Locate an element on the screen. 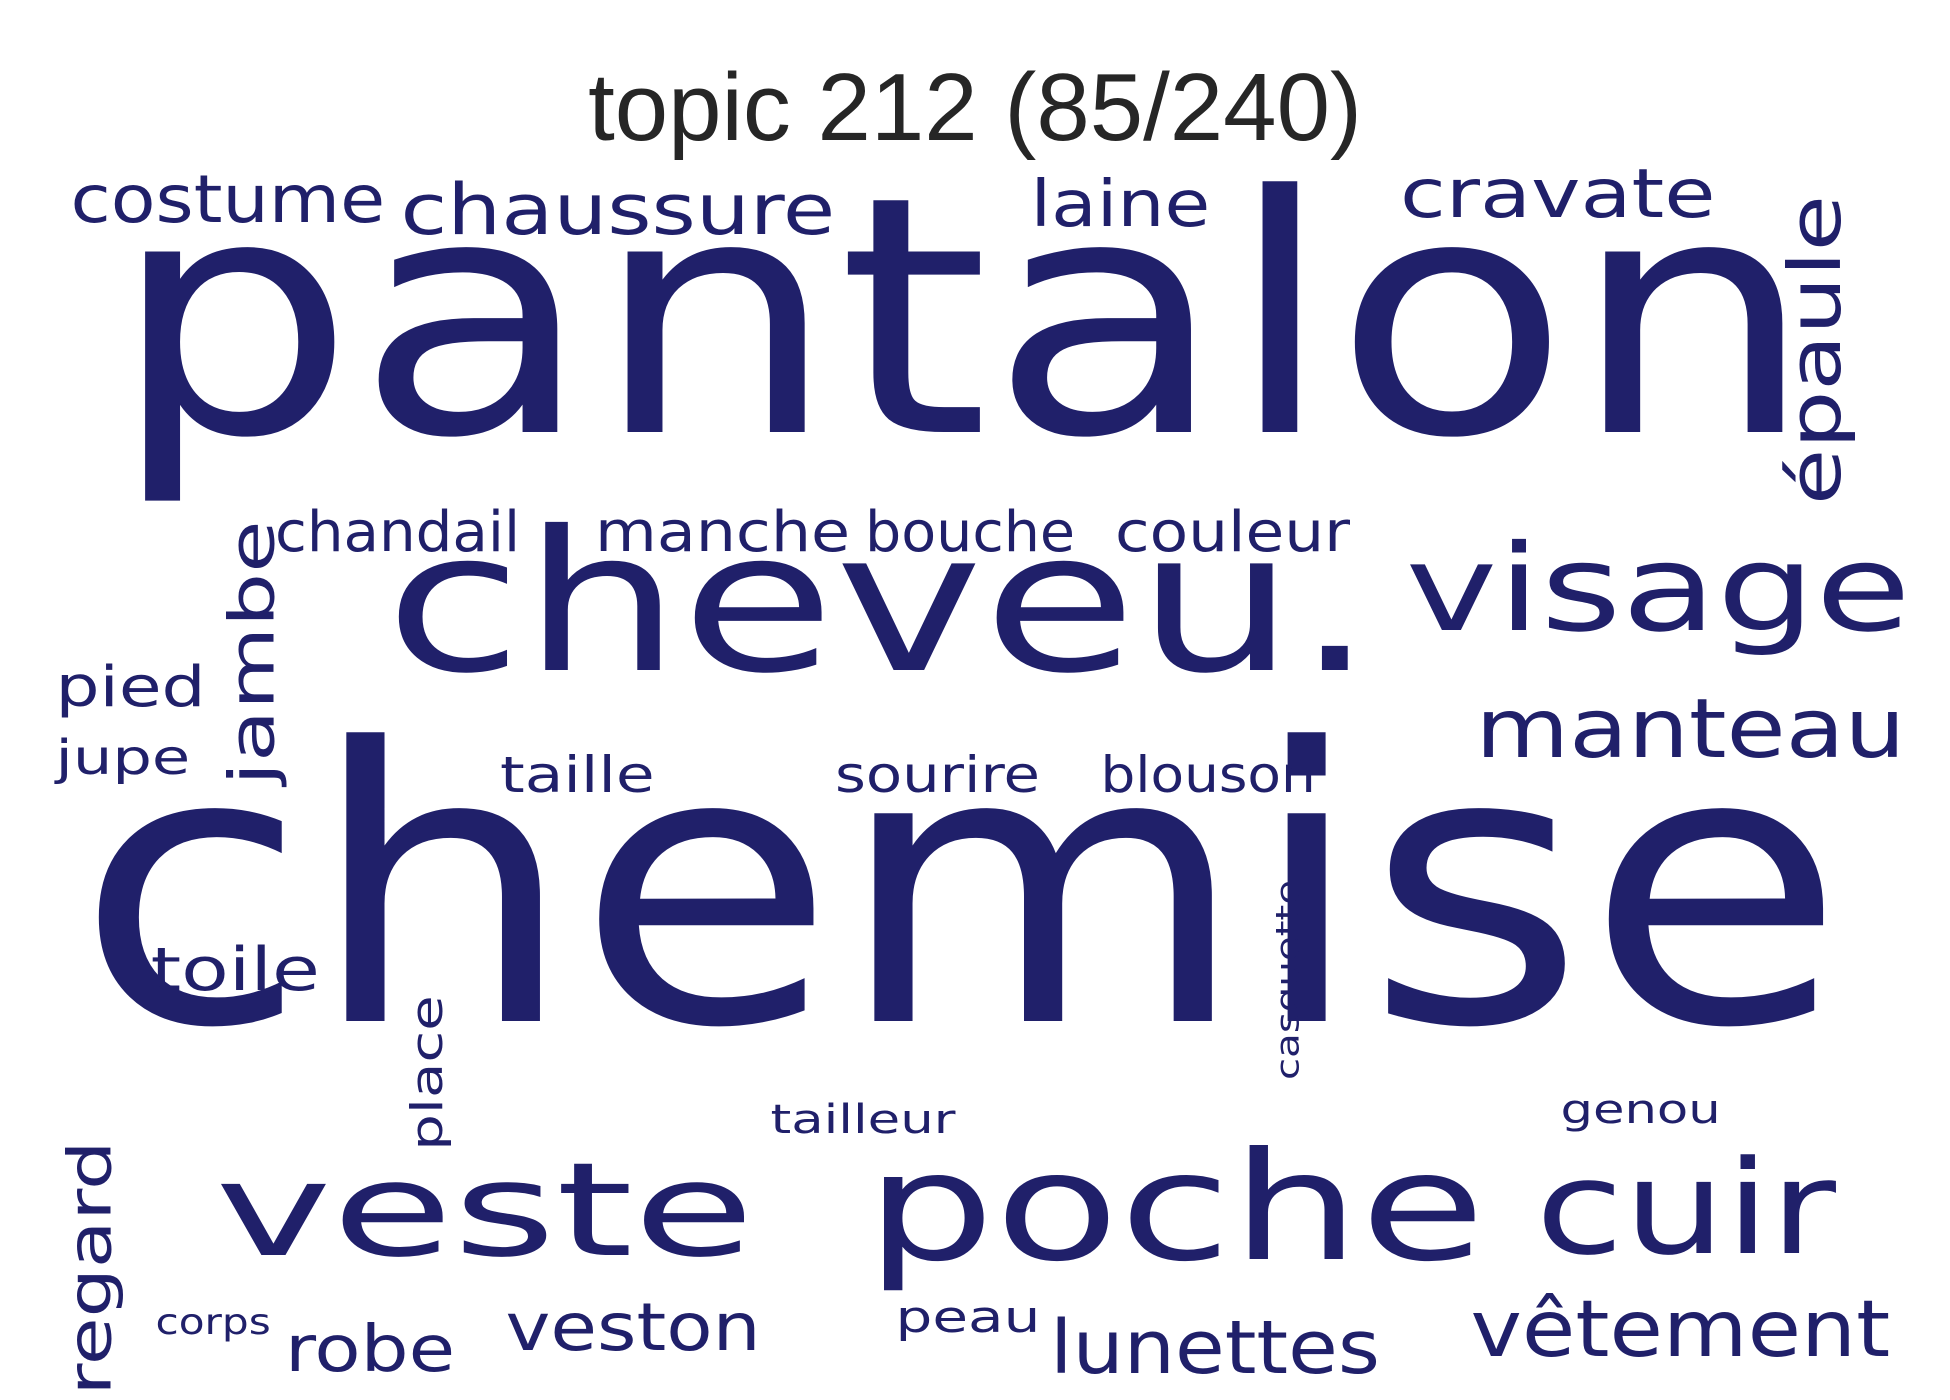  cloud-word-veston: veston is located at coordinates (632, 1327).